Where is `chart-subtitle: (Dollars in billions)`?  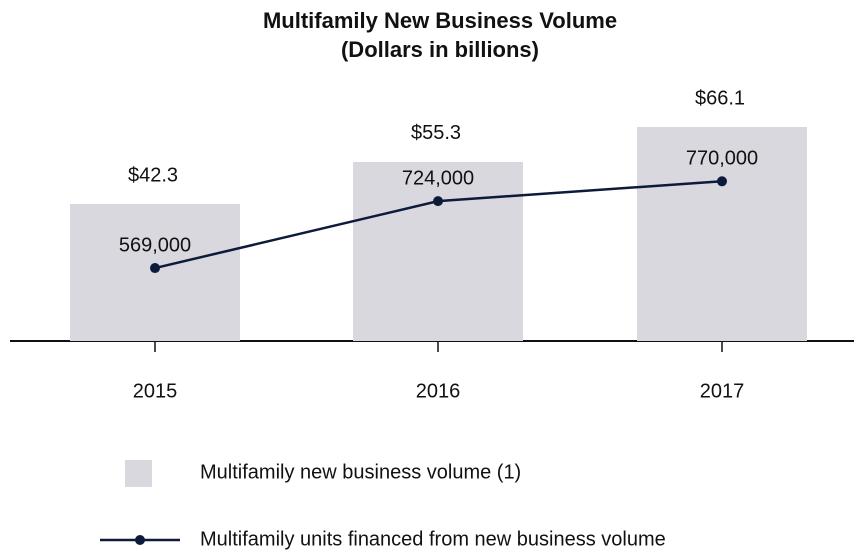
chart-subtitle: (Dollars in billions) is located at coordinates (440, 49).